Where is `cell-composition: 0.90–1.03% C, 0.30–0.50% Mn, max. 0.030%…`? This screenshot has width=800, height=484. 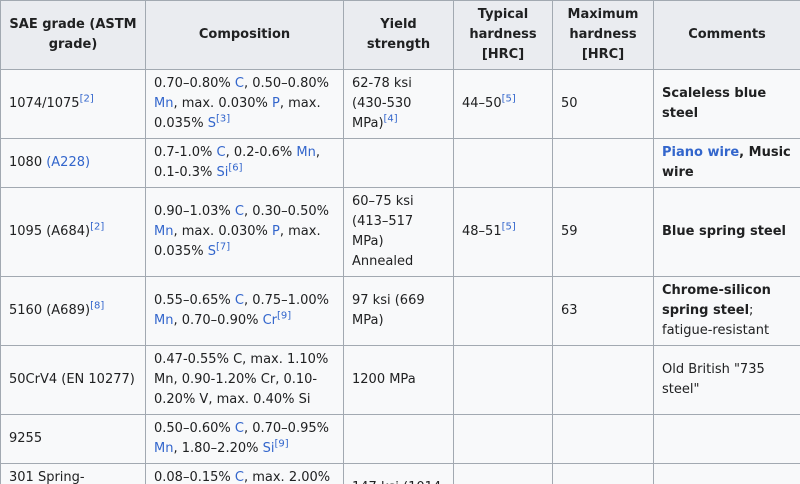
cell-composition: 0.90–1.03% C, 0.30–0.50% Mn, max. 0.030%… is located at coordinates (244, 232).